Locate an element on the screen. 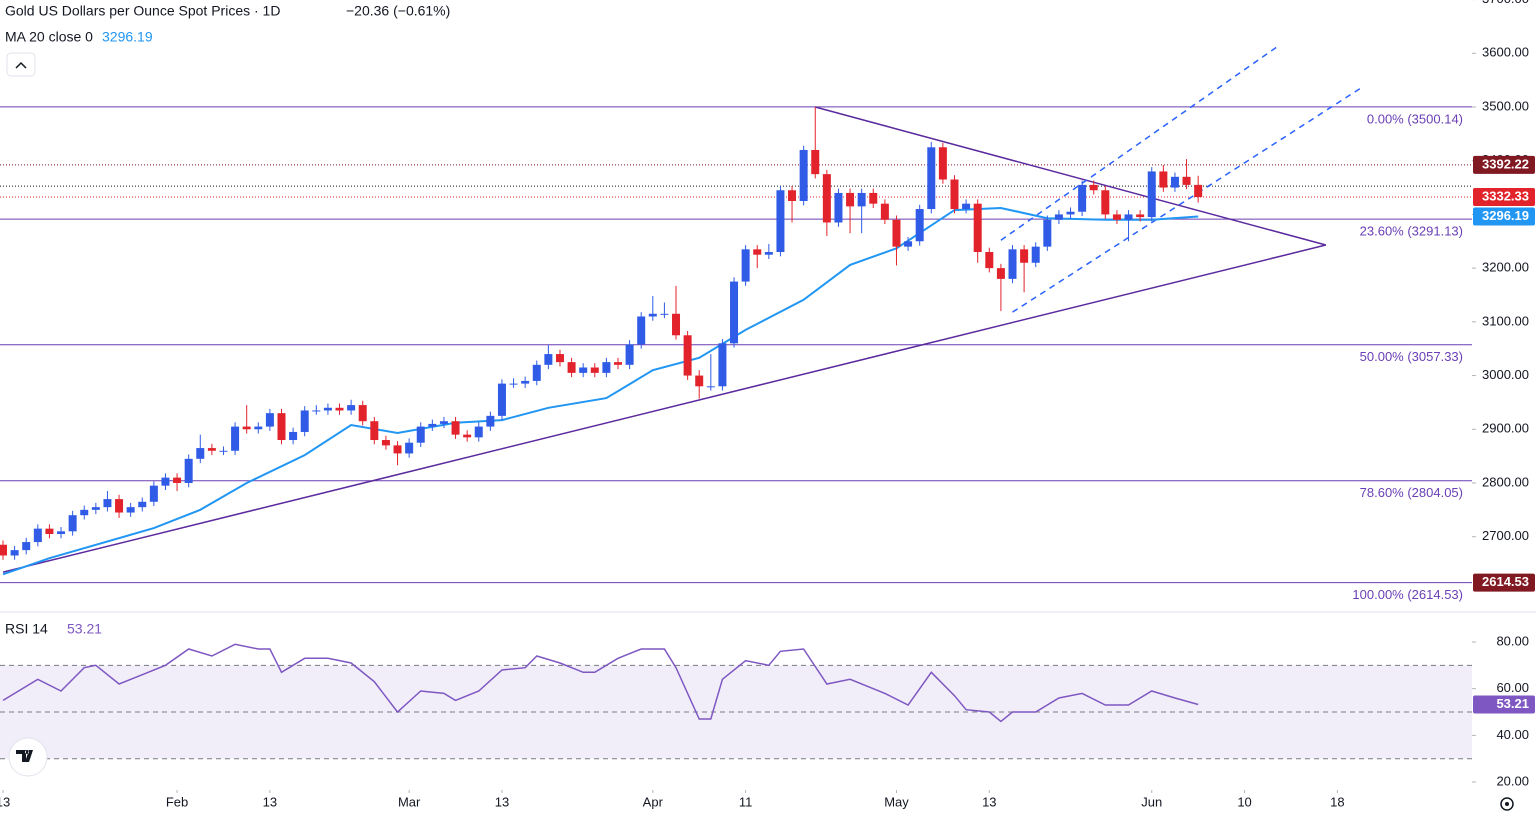 Image resolution: width=1536 pixels, height=817 pixels. y-tick-label: 3600.00 is located at coordinates (1505, 52).